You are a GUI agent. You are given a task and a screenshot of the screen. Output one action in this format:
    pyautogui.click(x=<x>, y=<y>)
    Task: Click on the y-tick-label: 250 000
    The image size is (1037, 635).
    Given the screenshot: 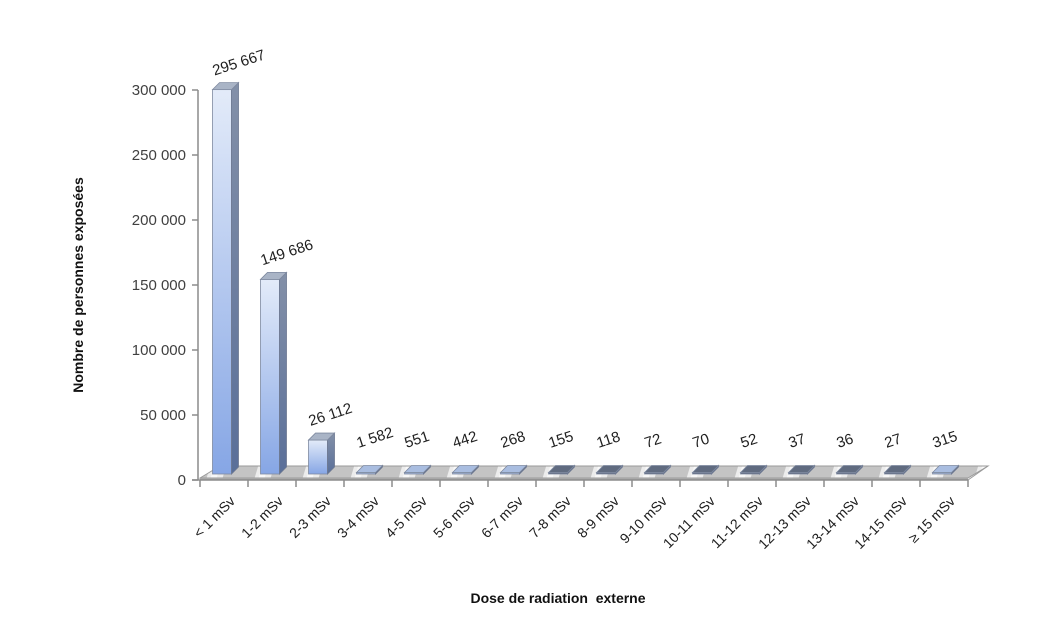 What is the action you would take?
    pyautogui.click(x=159, y=155)
    